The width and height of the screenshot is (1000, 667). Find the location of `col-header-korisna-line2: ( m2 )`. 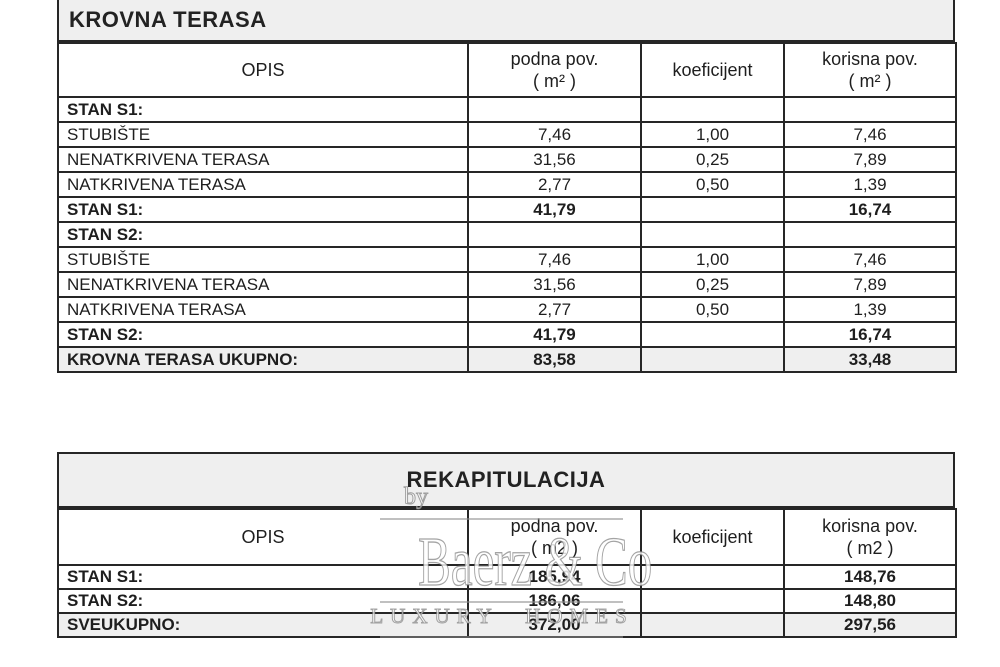

col-header-korisna-line2: ( m2 ) is located at coordinates (870, 548).